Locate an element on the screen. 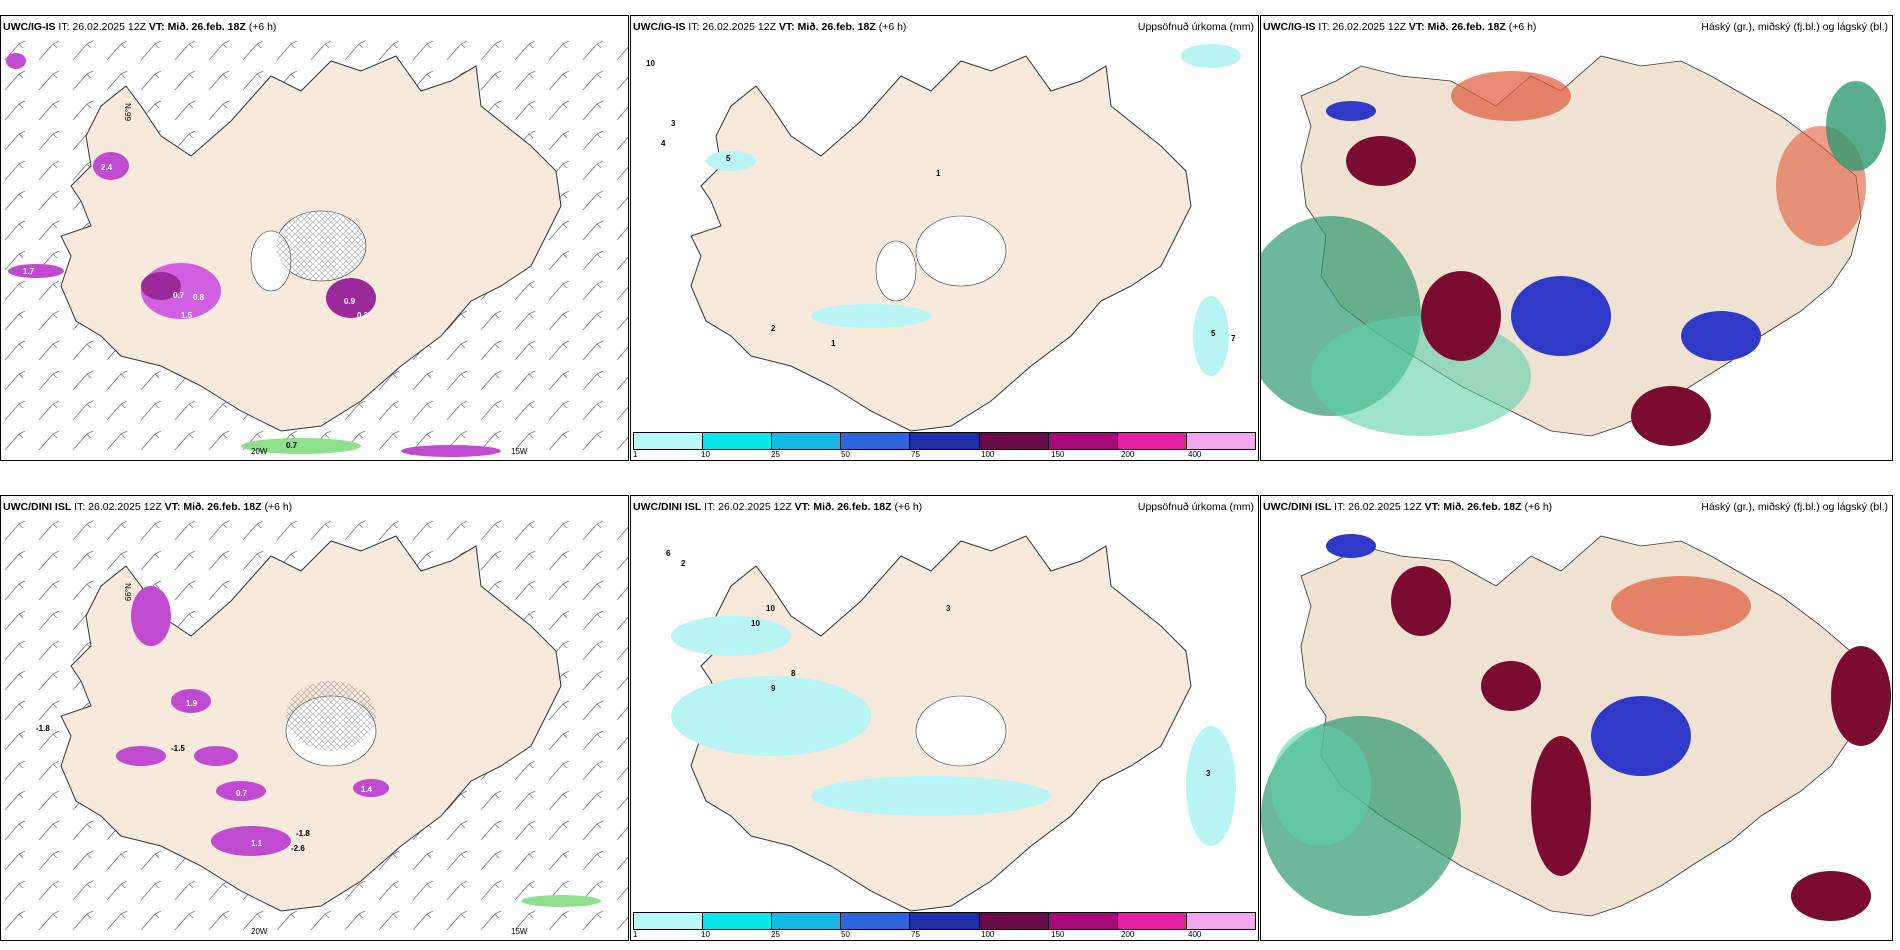  snow-label: 0.3 is located at coordinates (363, 315).